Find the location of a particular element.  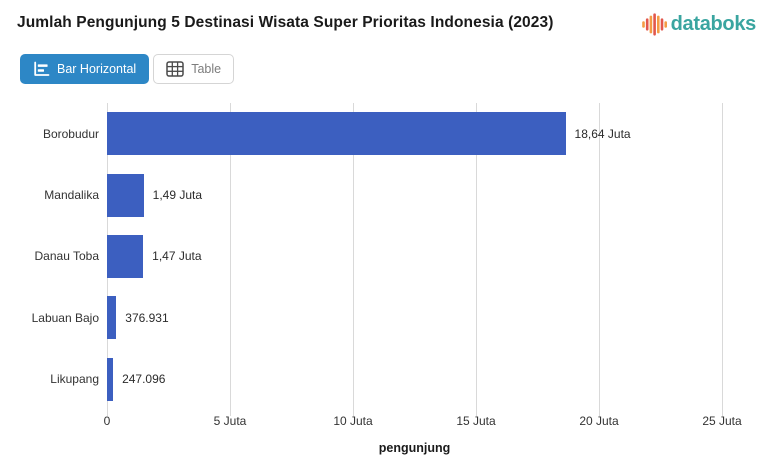

bar-horizontal-button: Bar Horizontal is located at coordinates (85, 69).